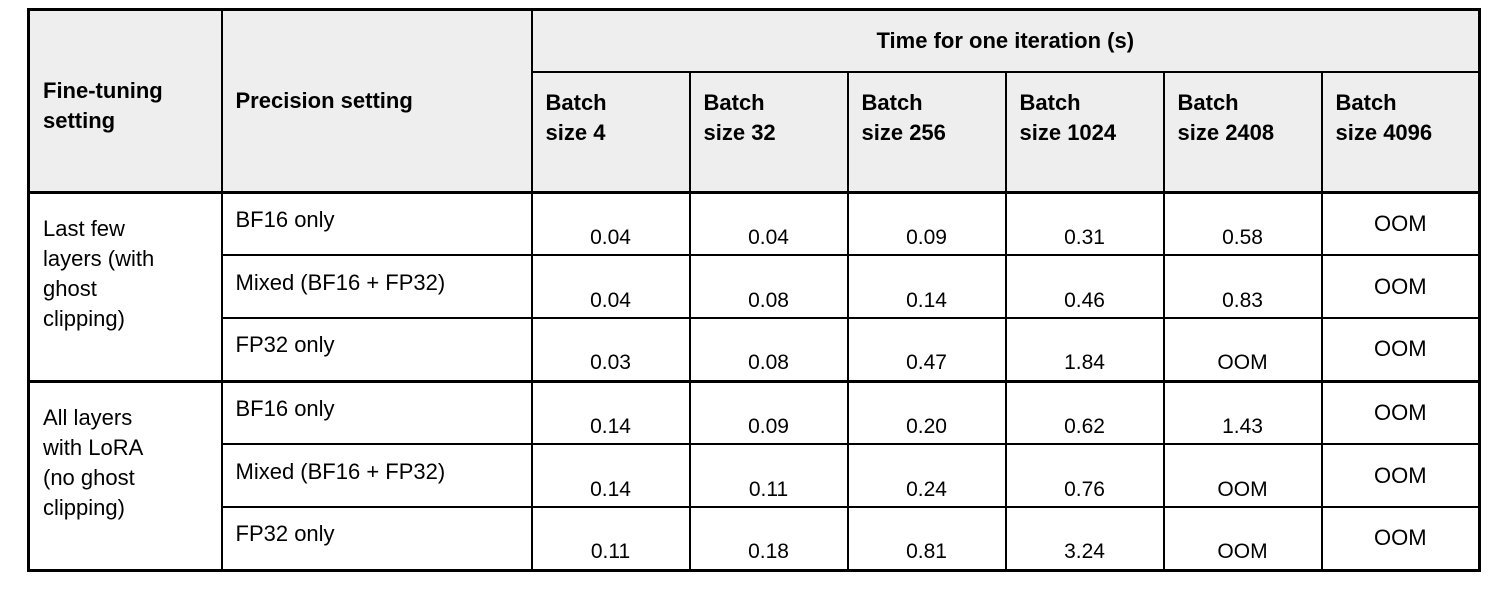  I want to click on value-cell: 0.31, so click(1084, 223).